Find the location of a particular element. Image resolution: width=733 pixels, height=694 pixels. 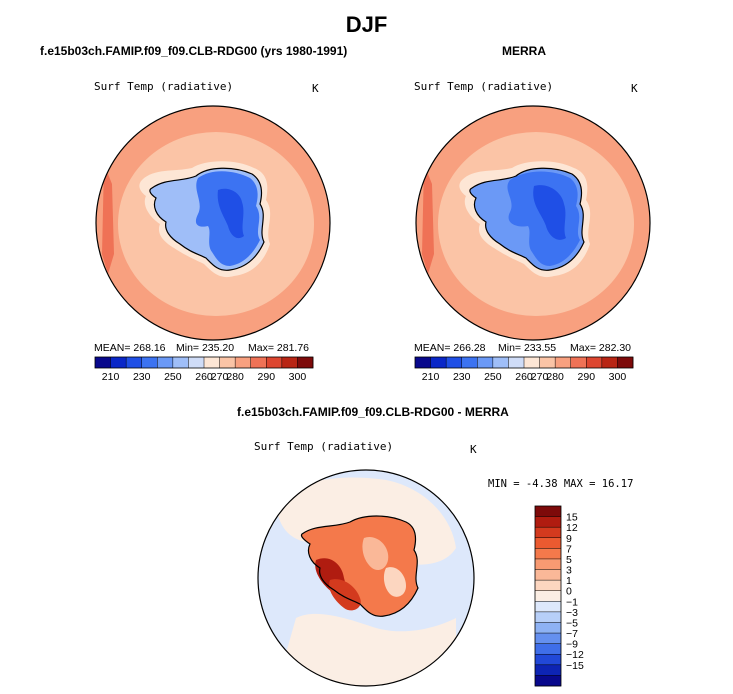

colorbar-tick-label: −7 is located at coordinates (572, 634).